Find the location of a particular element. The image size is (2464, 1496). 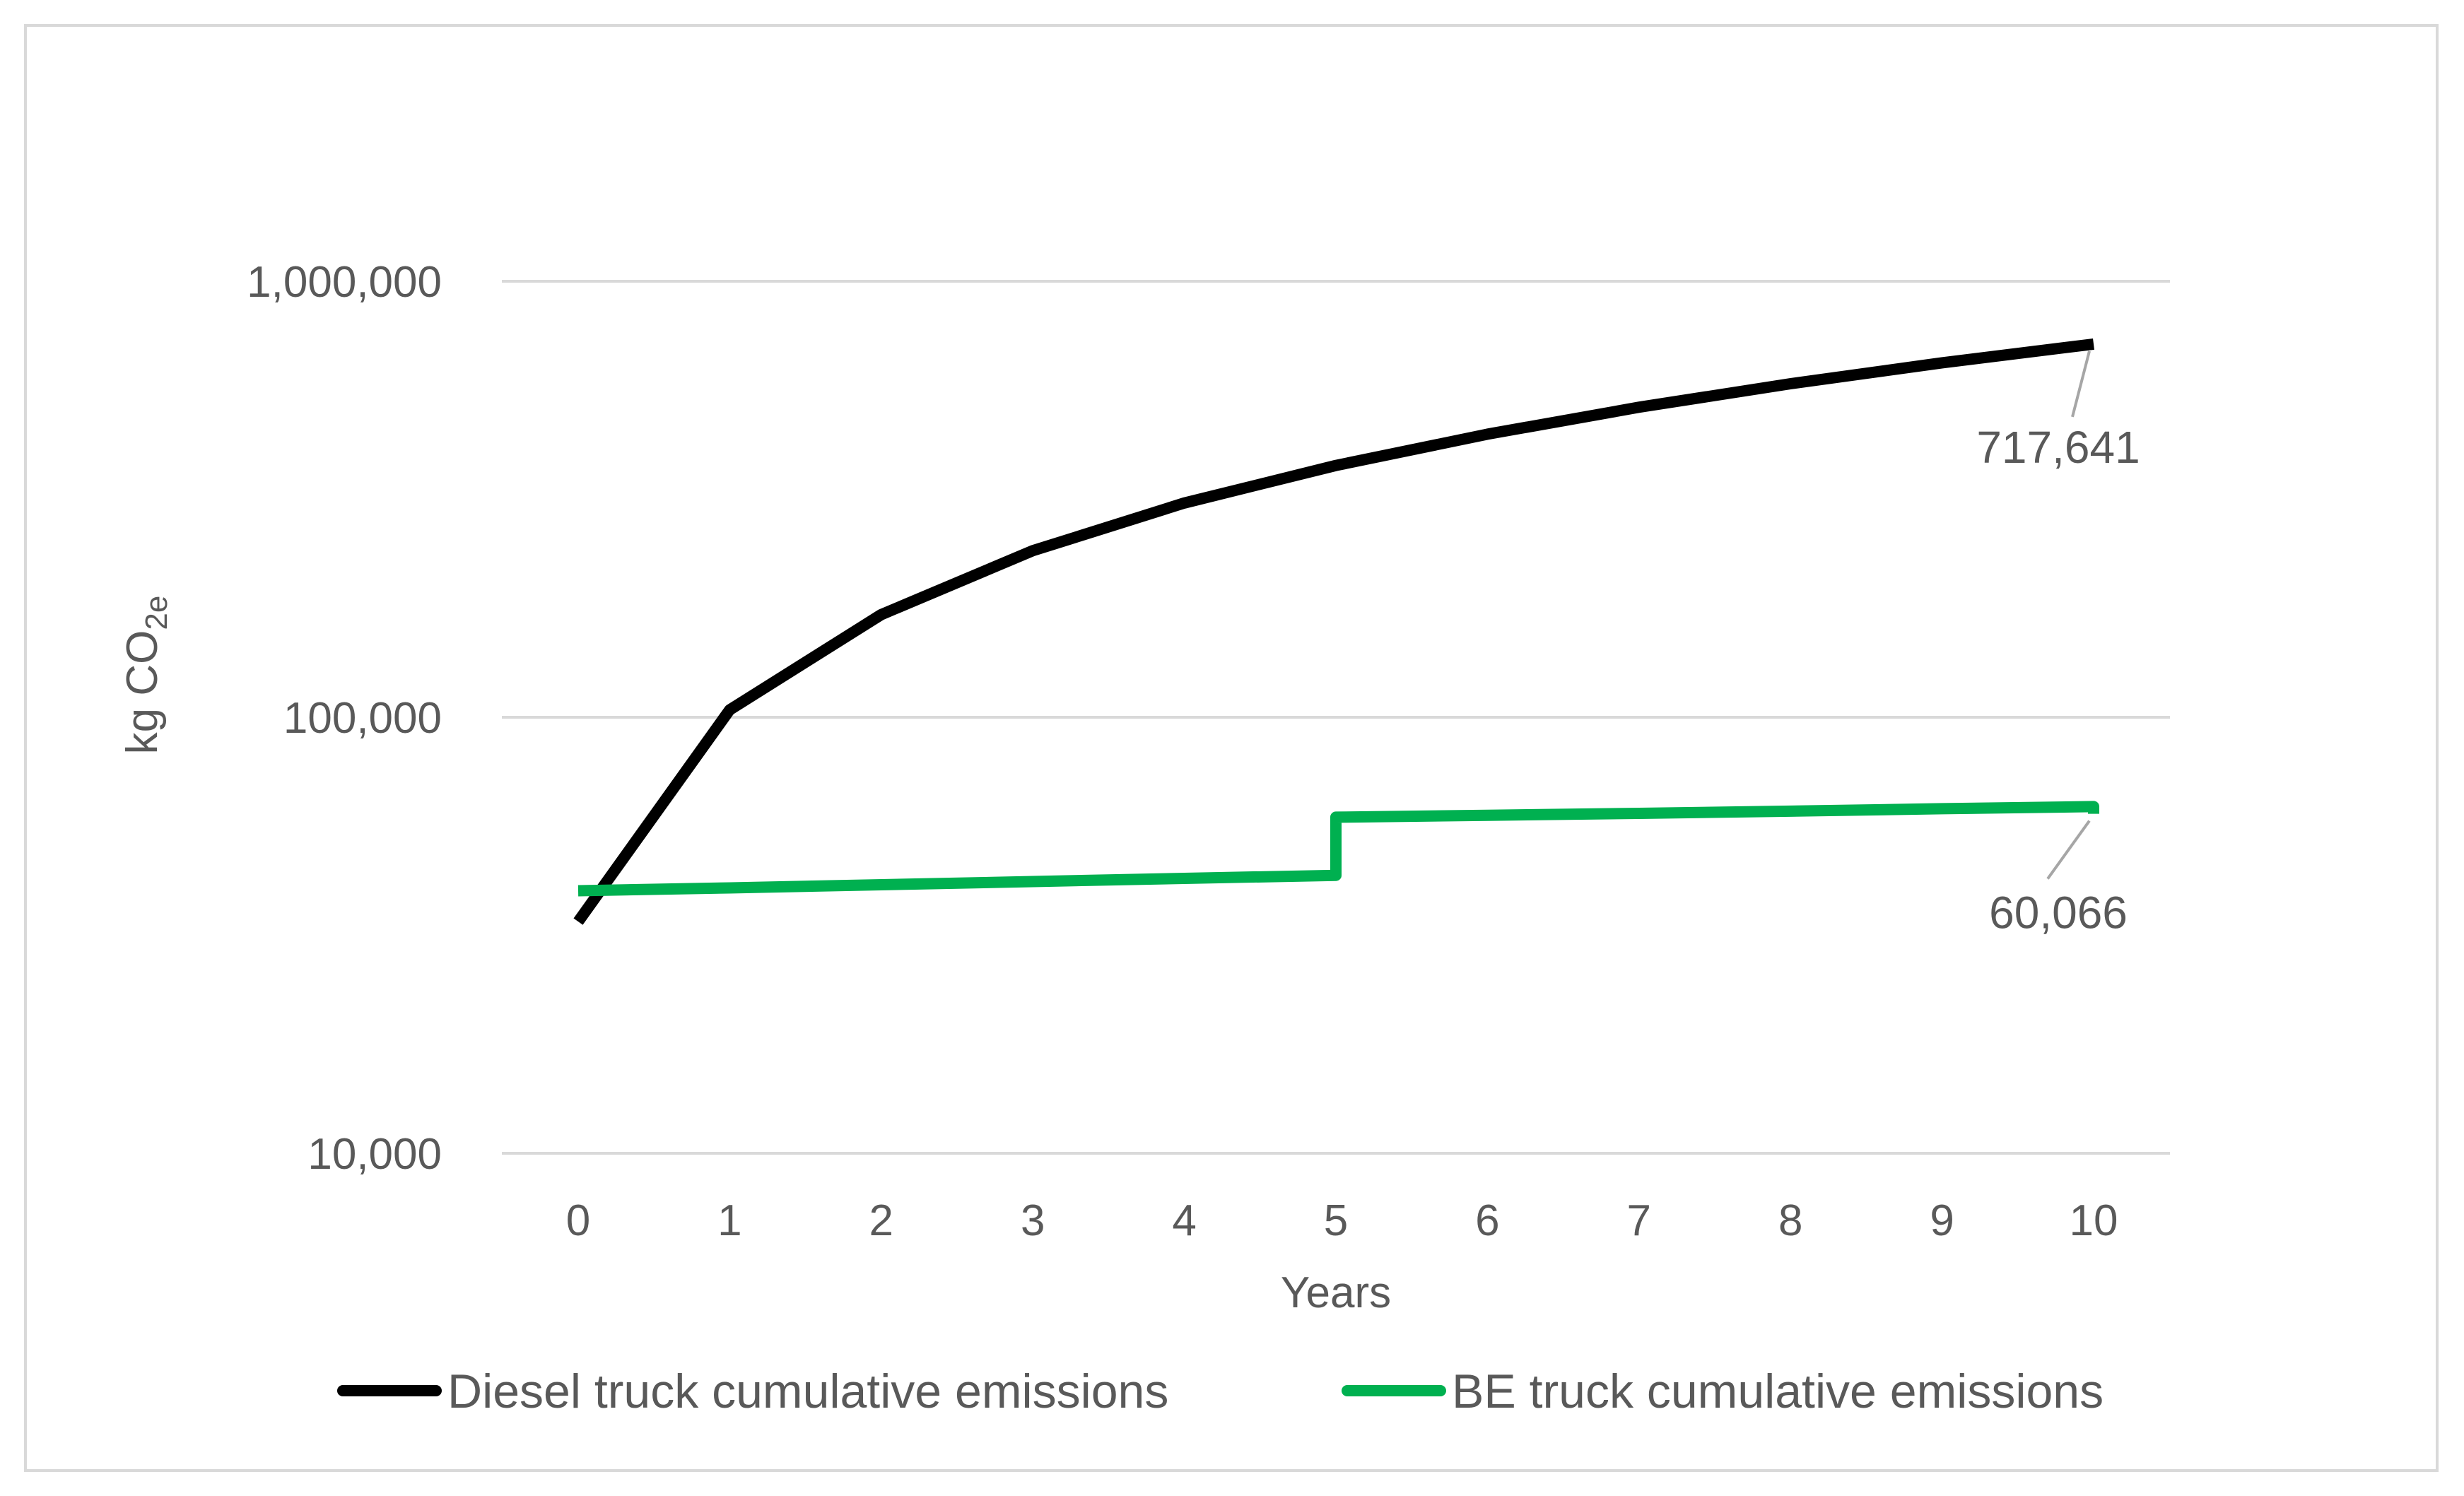

legend-label: BE truck cumulative emissions is located at coordinates (1778, 1391).